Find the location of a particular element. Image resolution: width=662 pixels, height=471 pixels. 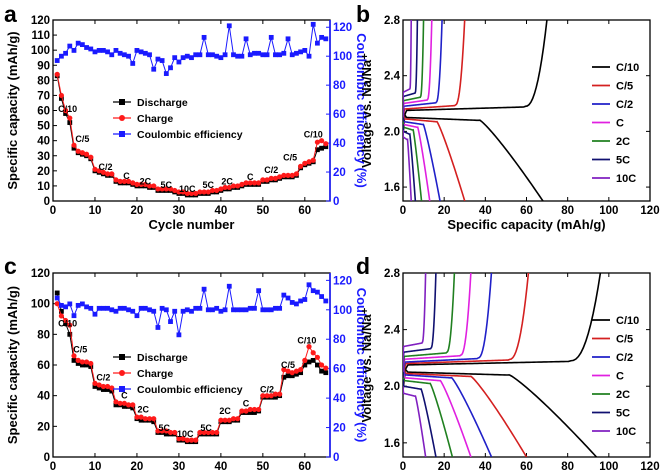

y2-tick-label: 100 is located at coordinates (342, 57).